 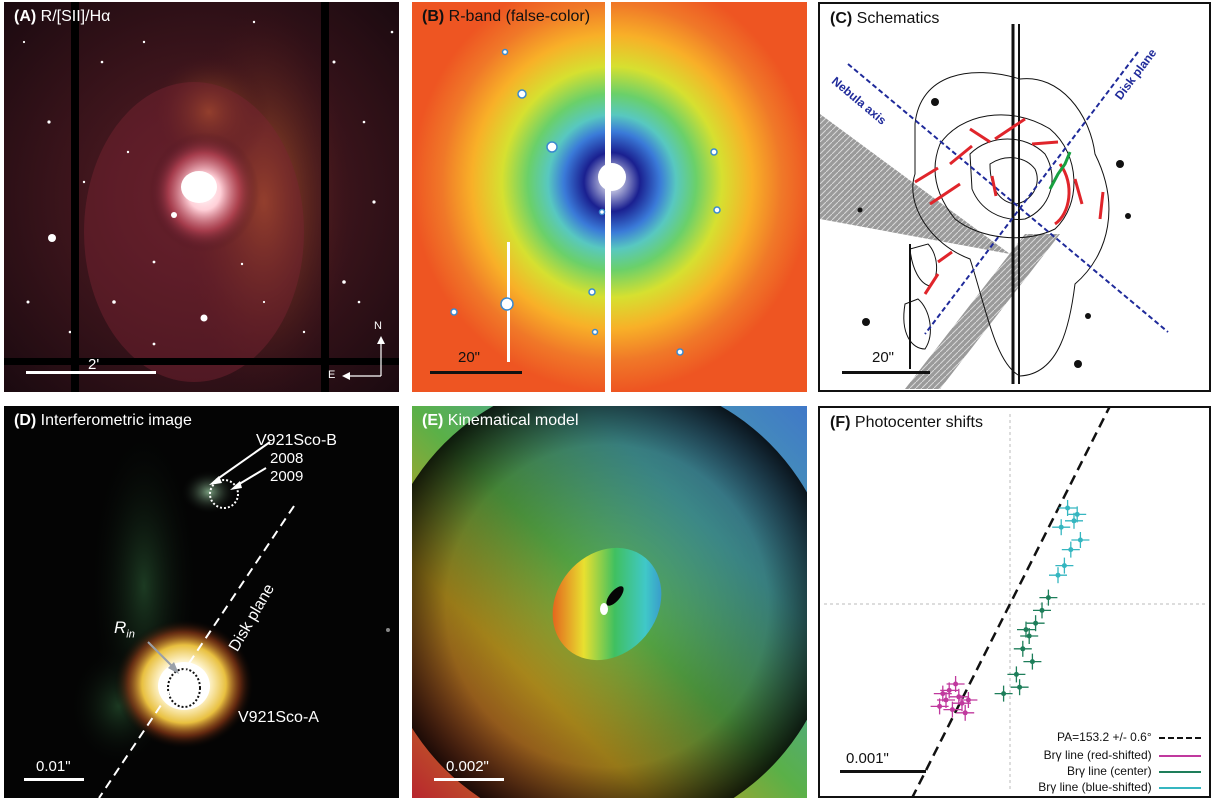 What do you see at coordinates (278, 717) in the screenshot?
I see `primary-label: V921Sco-A` at bounding box center [278, 717].